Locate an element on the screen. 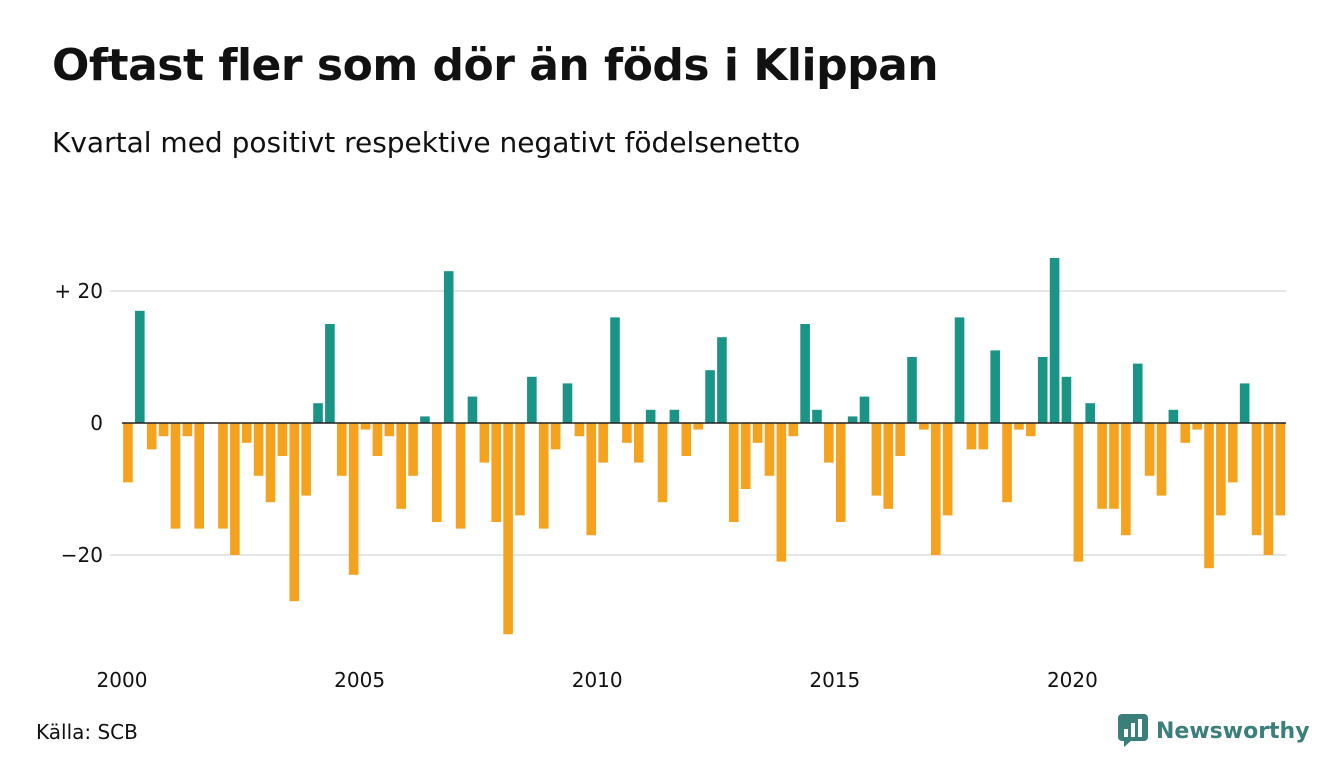 Image resolution: width=1340 pixels, height=780 pixels. x-axis-ticks: 2000 2005 2010 2015 2020 is located at coordinates (597, 680).